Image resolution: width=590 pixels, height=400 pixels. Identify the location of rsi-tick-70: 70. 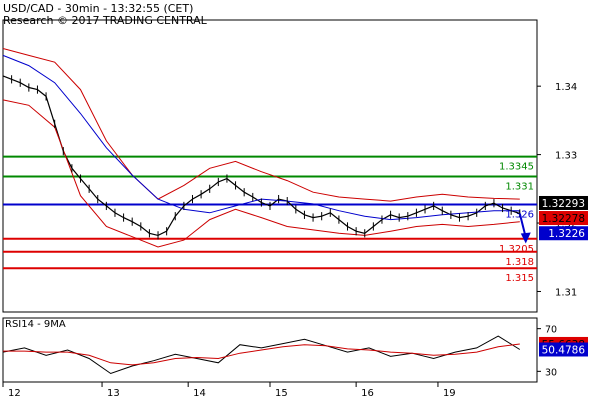
(551, 330).